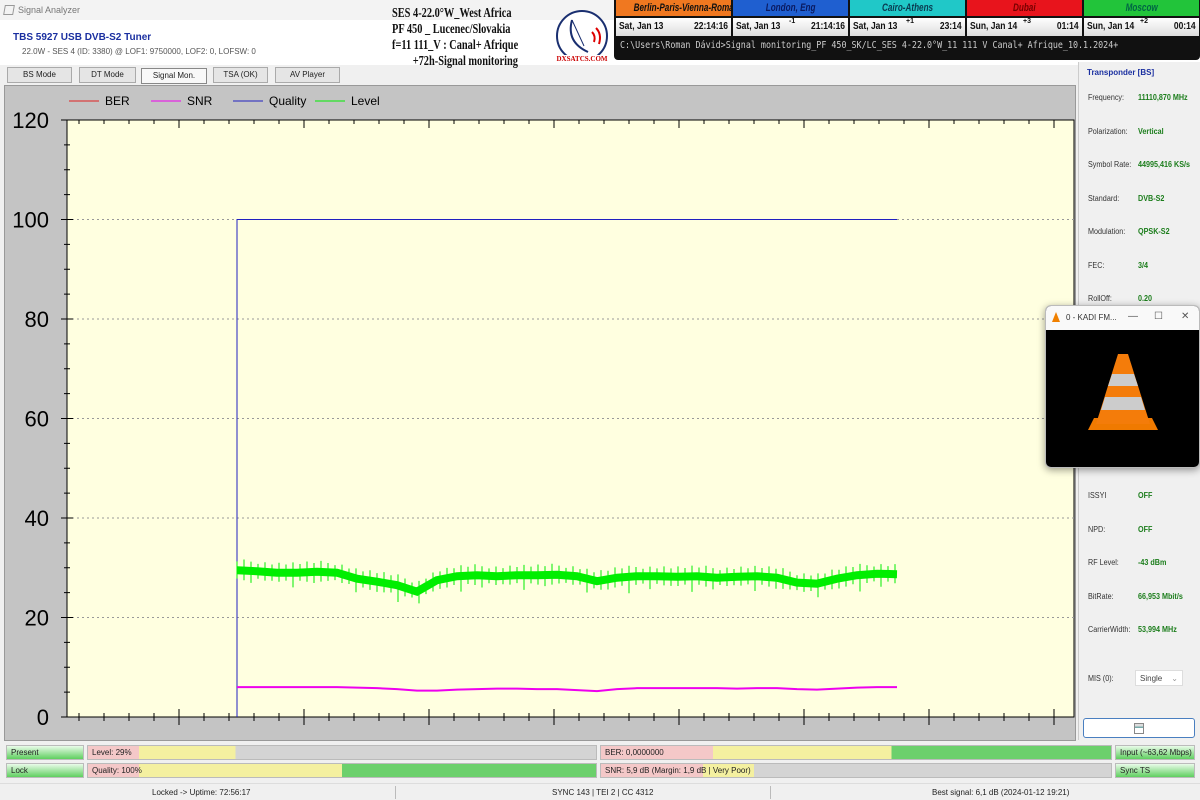  Describe the element at coordinates (1154, 231) in the screenshot. I see `transponder-value: QPSK-S2` at that location.